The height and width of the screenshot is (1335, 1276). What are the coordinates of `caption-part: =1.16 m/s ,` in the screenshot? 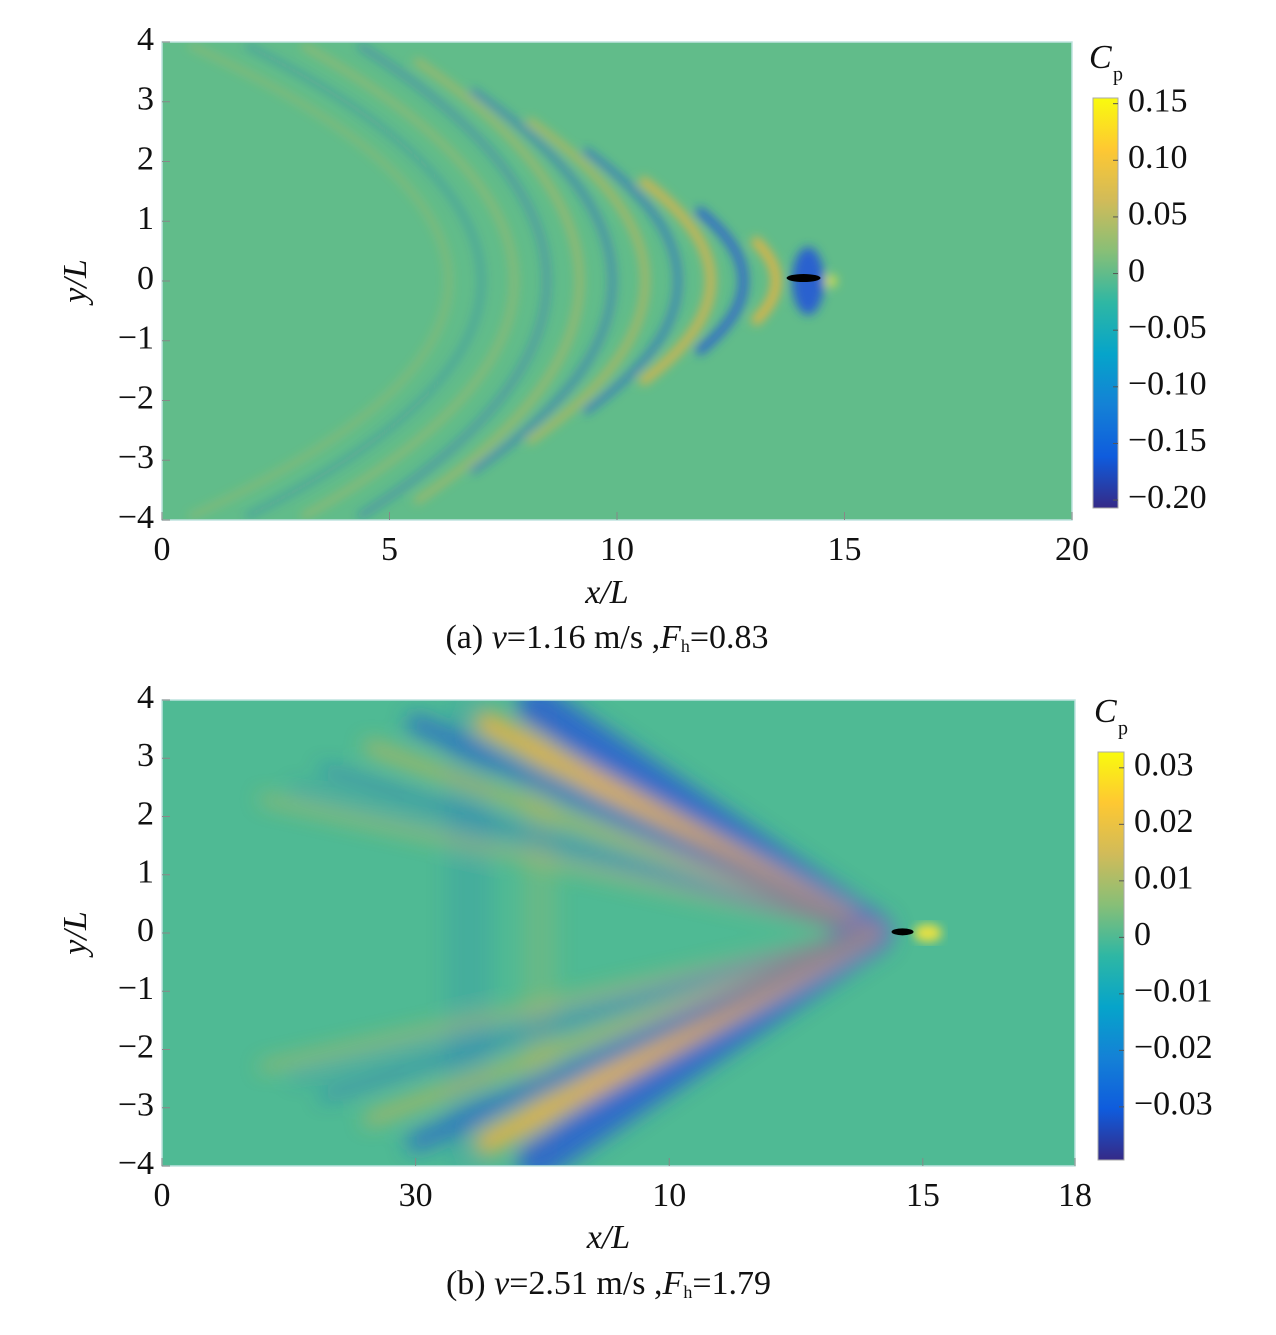 It's located at (583, 637).